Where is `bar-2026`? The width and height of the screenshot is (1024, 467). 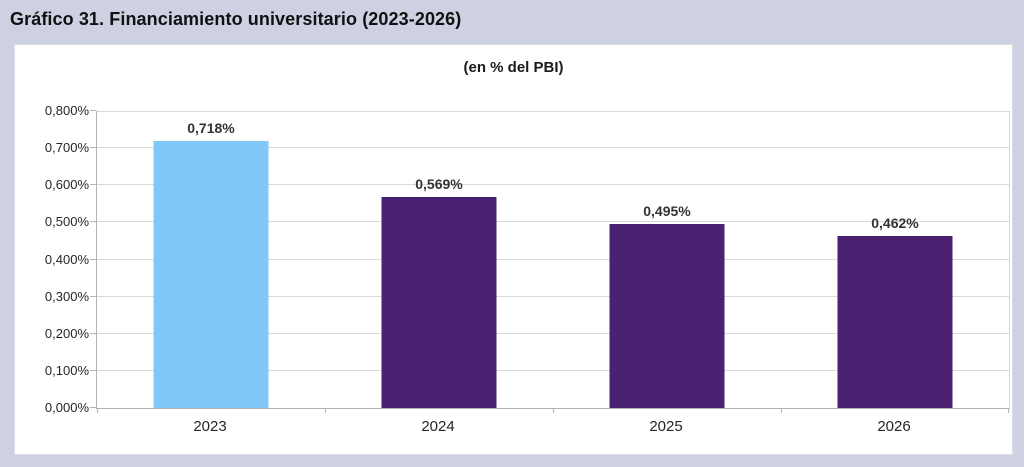
bar-2026 is located at coordinates (895, 322).